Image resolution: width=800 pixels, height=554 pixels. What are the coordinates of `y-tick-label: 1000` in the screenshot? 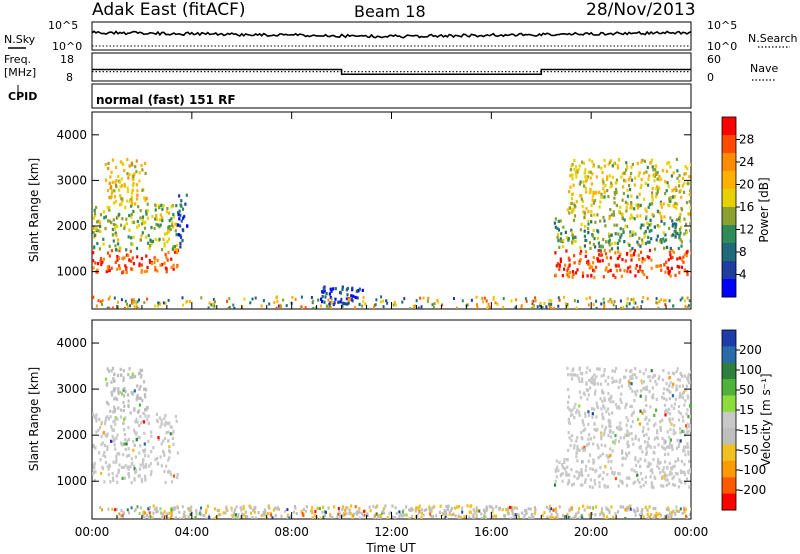 It's located at (71, 272).